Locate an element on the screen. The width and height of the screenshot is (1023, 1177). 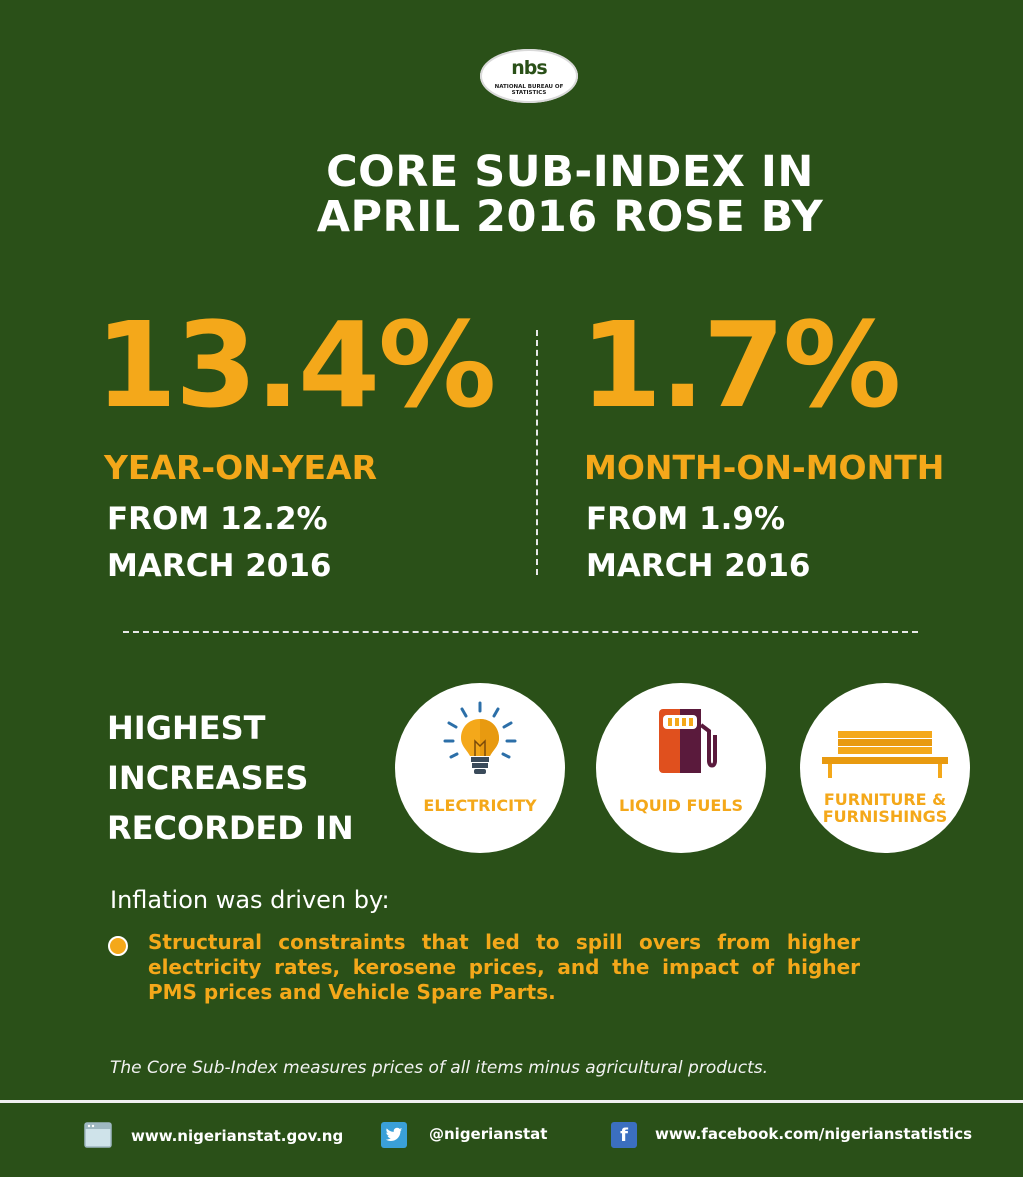
yoy-from: FROM 12.2% is located at coordinates (217, 519).